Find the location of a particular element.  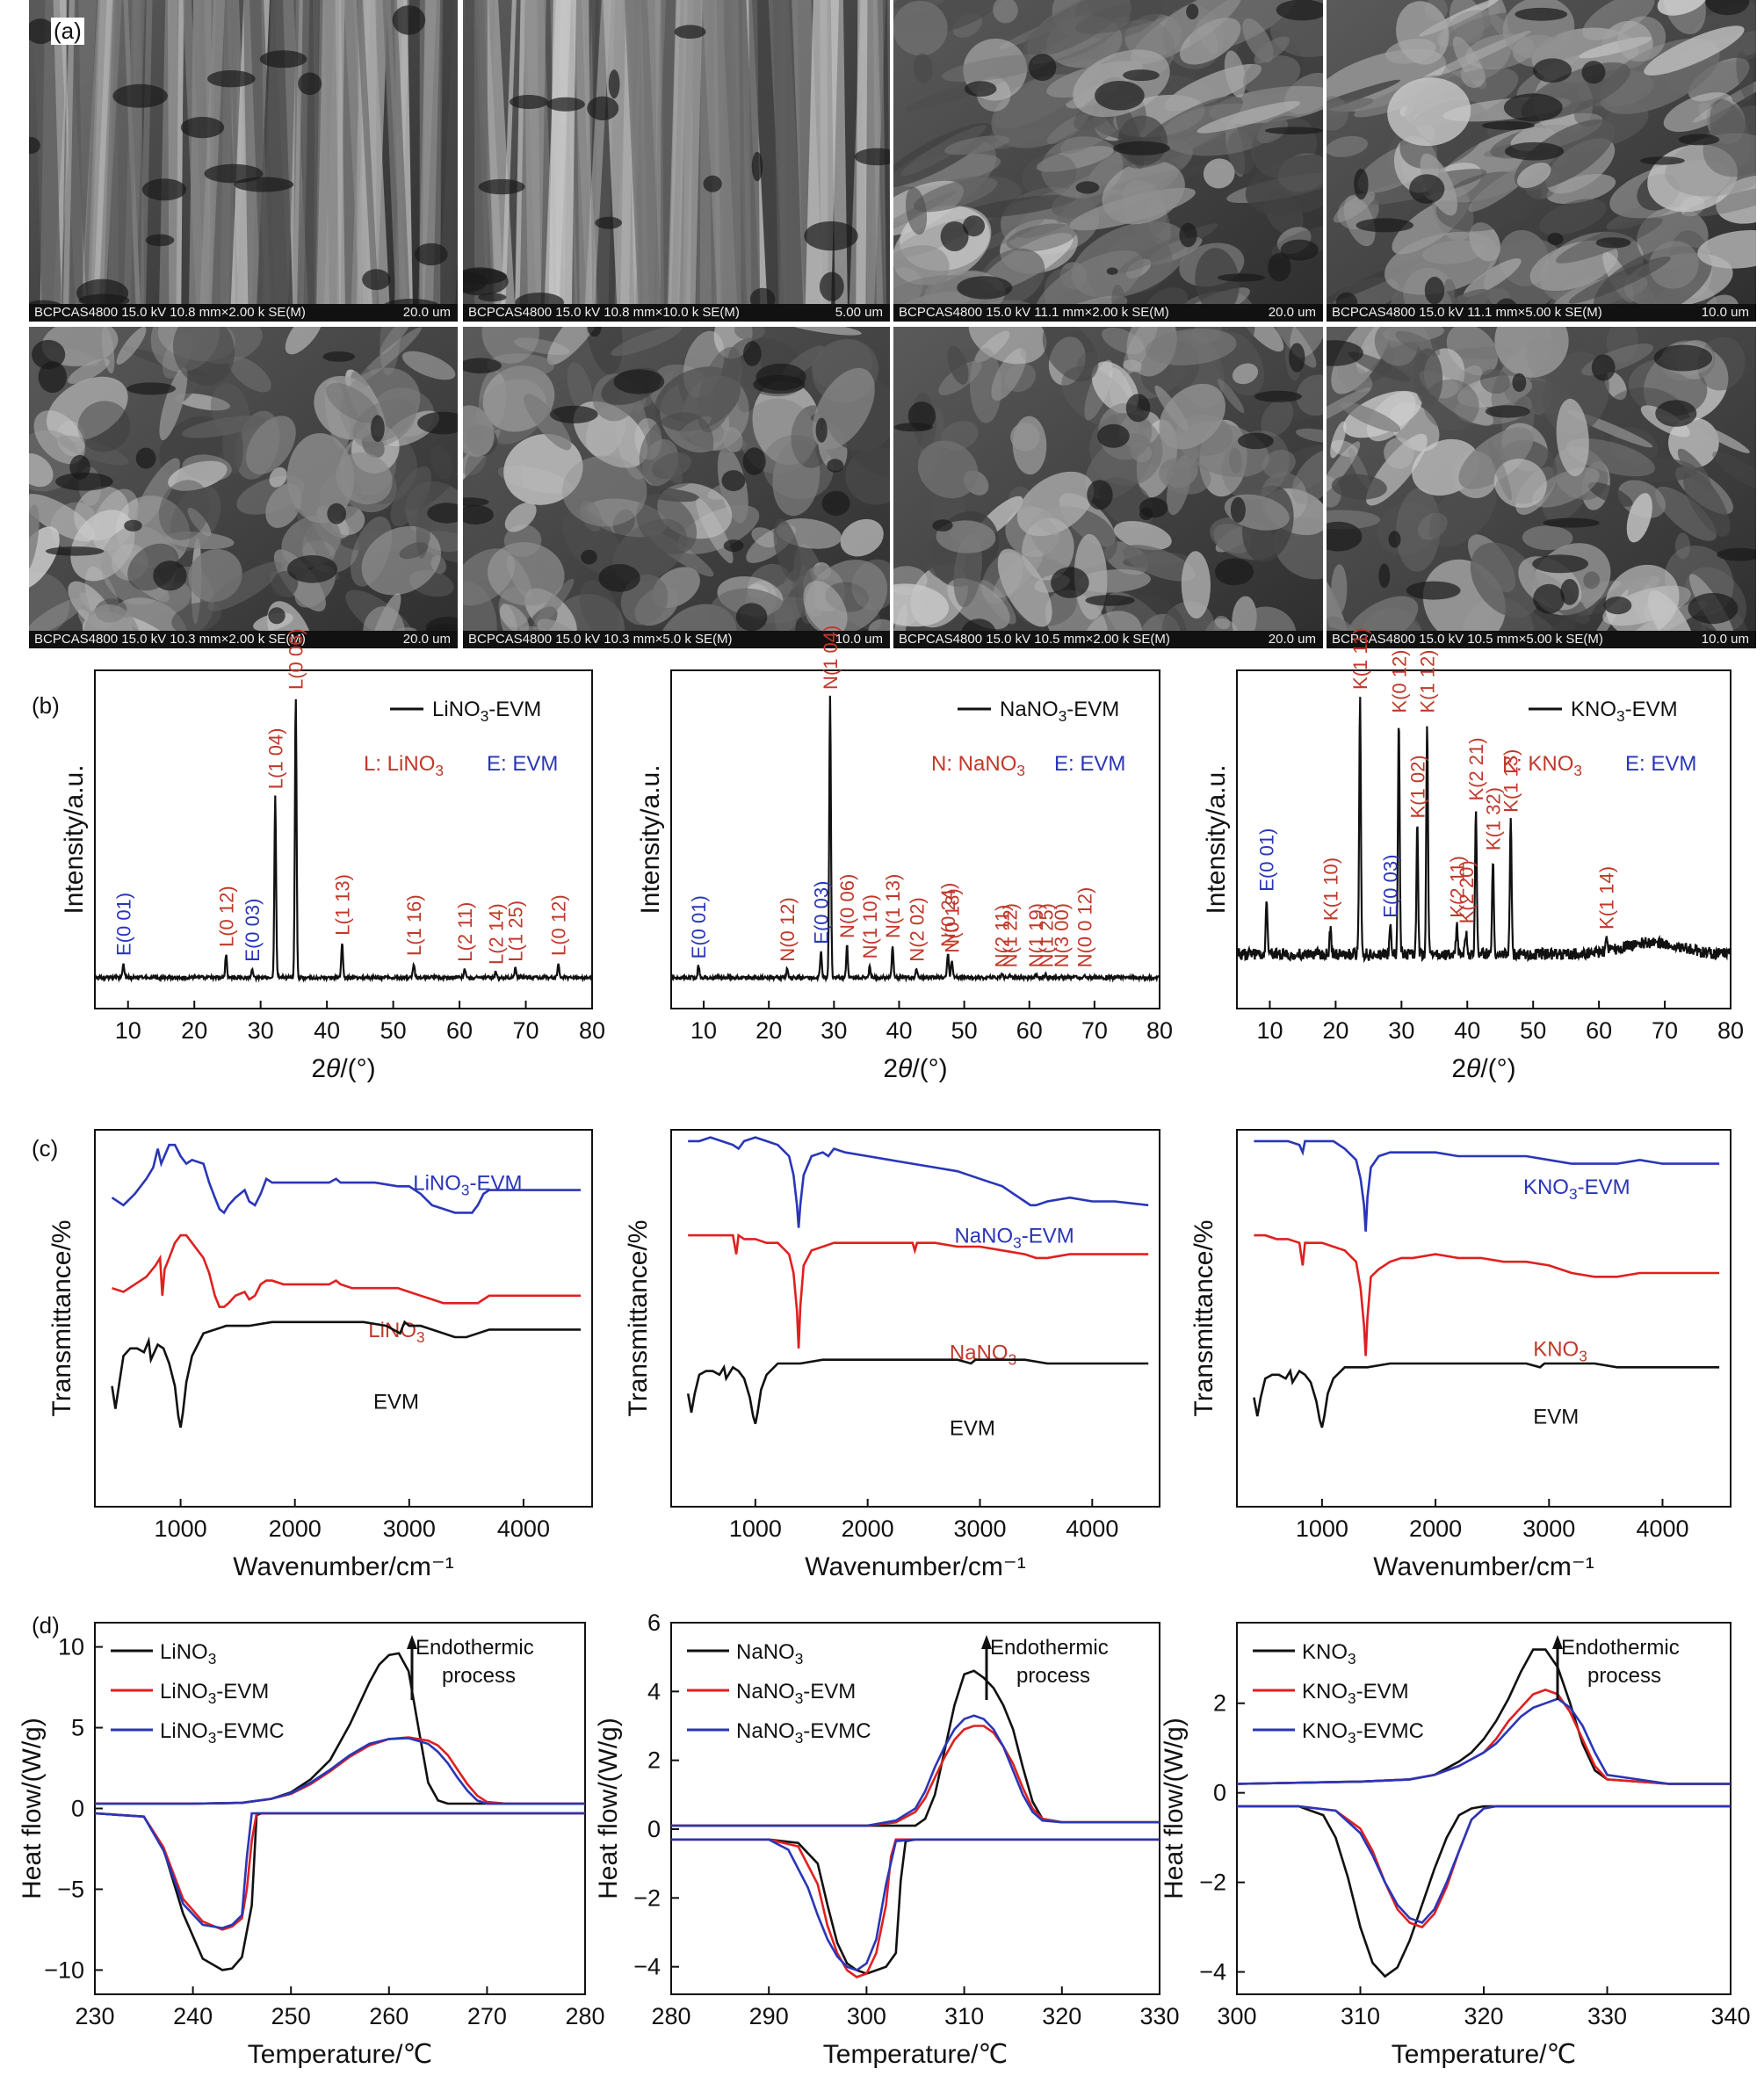

key-line: K: KNO3​ is located at coordinates (1542, 765).